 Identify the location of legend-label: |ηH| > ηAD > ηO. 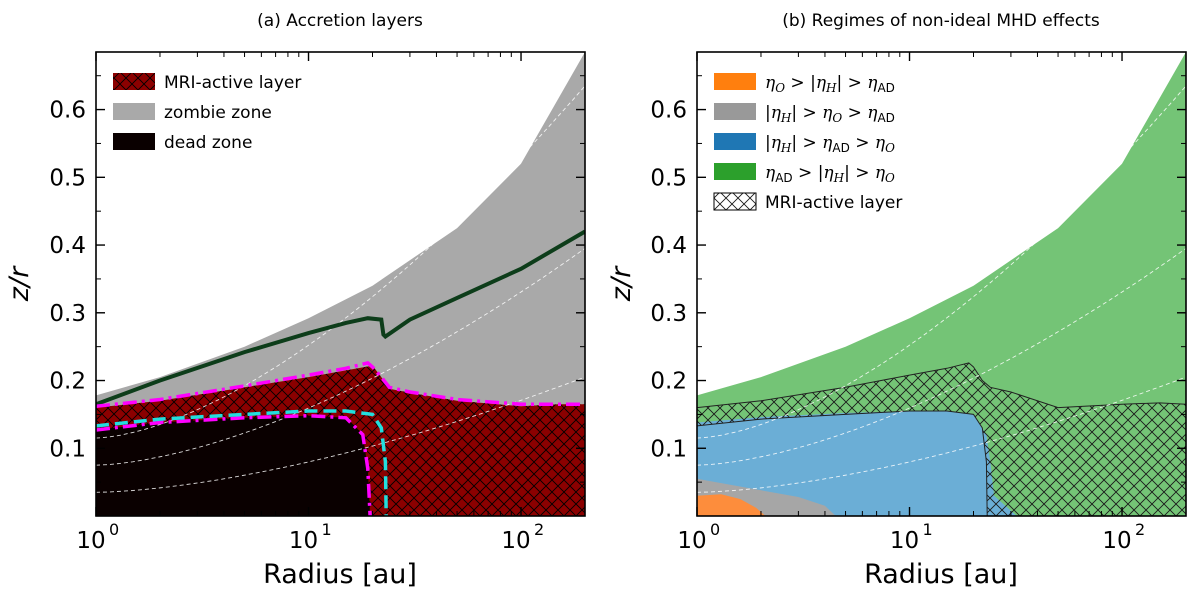
(830, 144).